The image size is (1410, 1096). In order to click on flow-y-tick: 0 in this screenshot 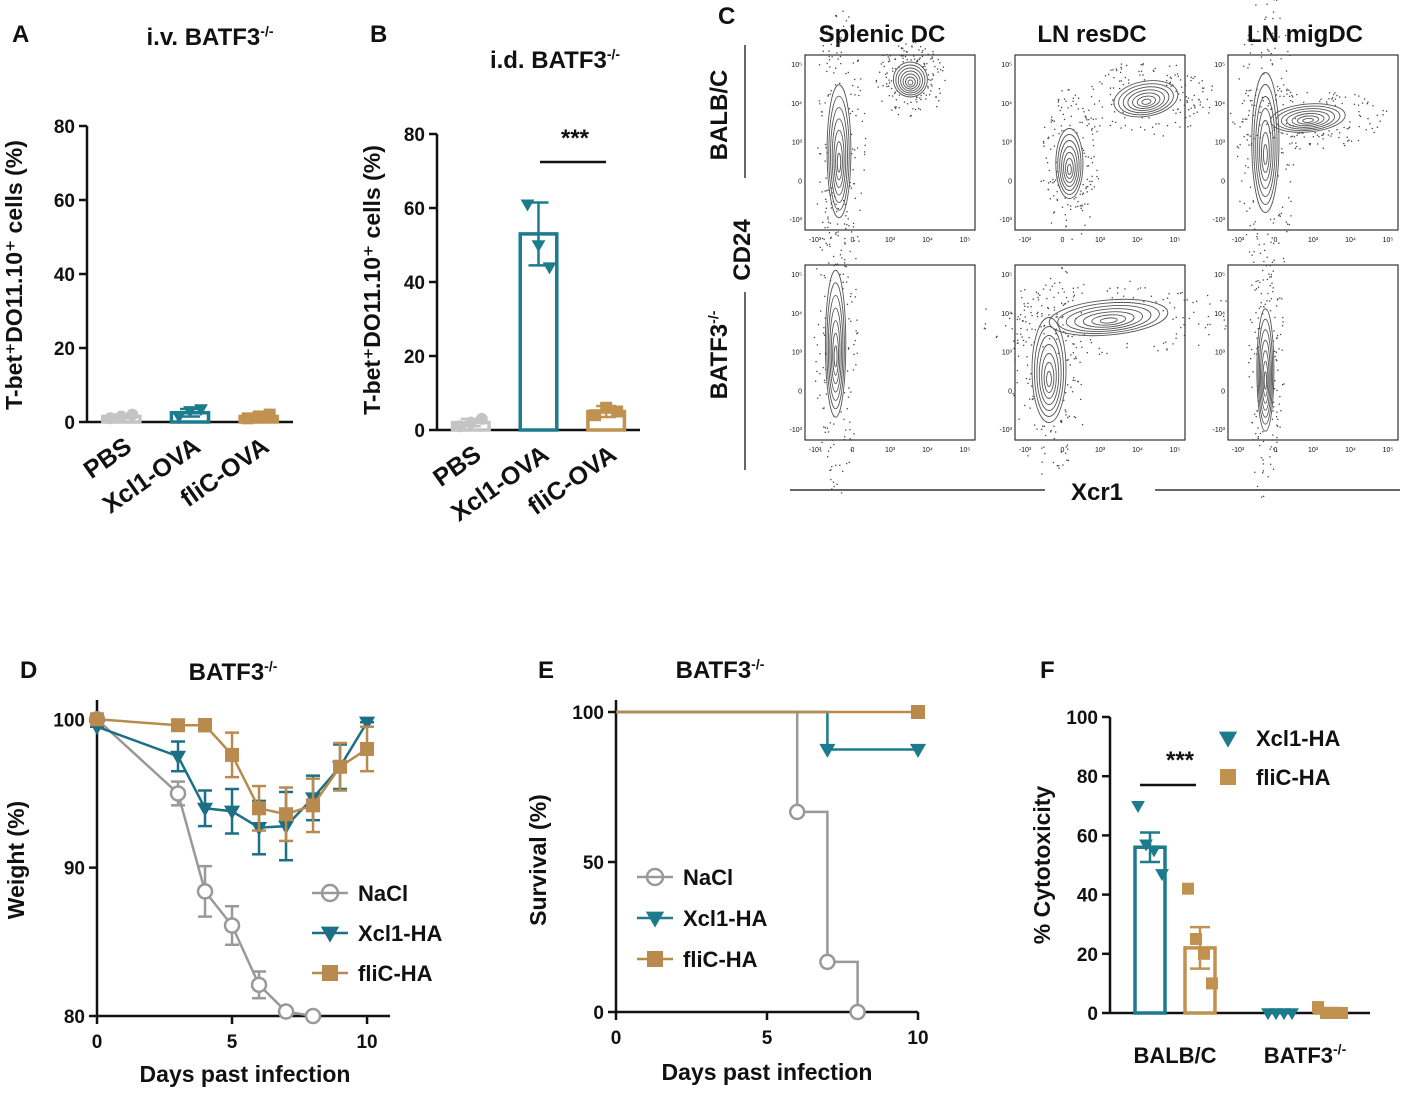, I will do `click(800, 181)`.